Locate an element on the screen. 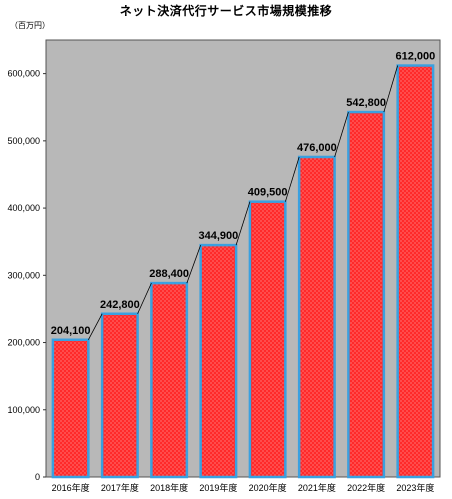 This screenshot has width=452, height=499. value-label: 242,800 is located at coordinates (120, 305).